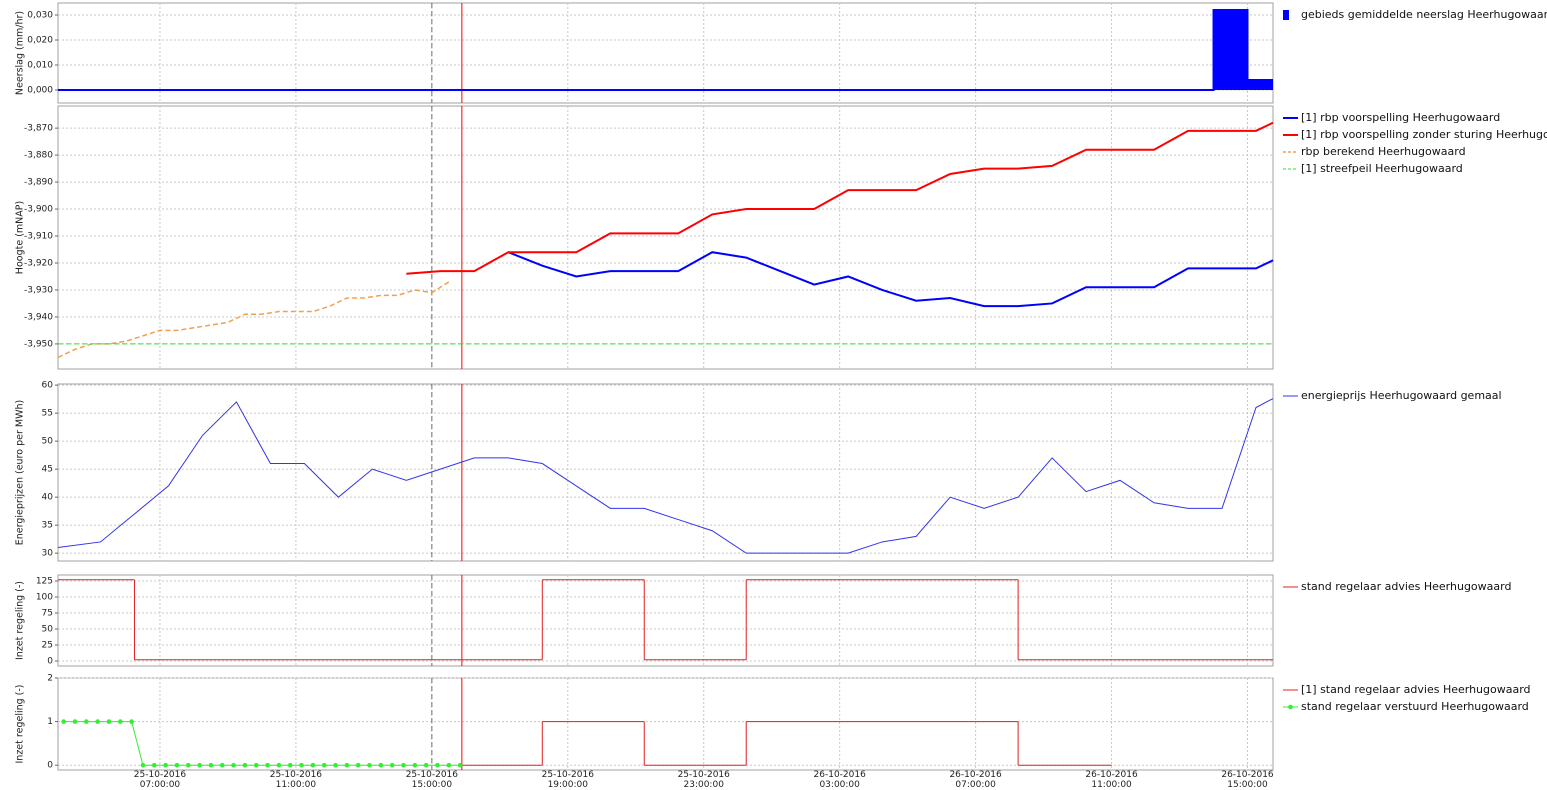  I want to click on y-axis-title: Energieprijzen (euro per MWh), so click(20, 472).